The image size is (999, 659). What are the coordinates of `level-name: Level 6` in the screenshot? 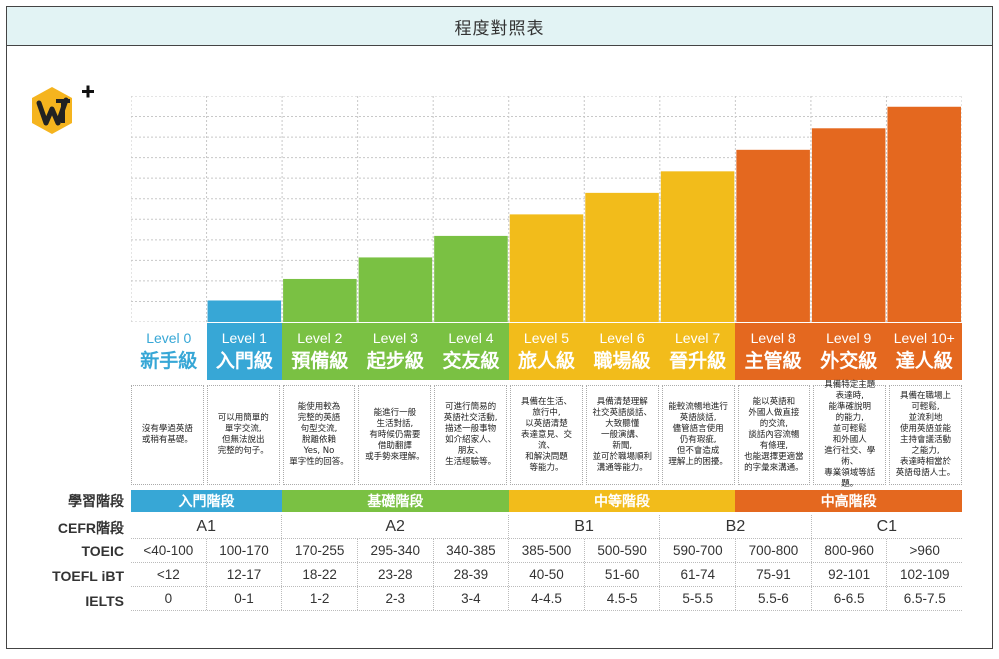 It's located at (622, 338).